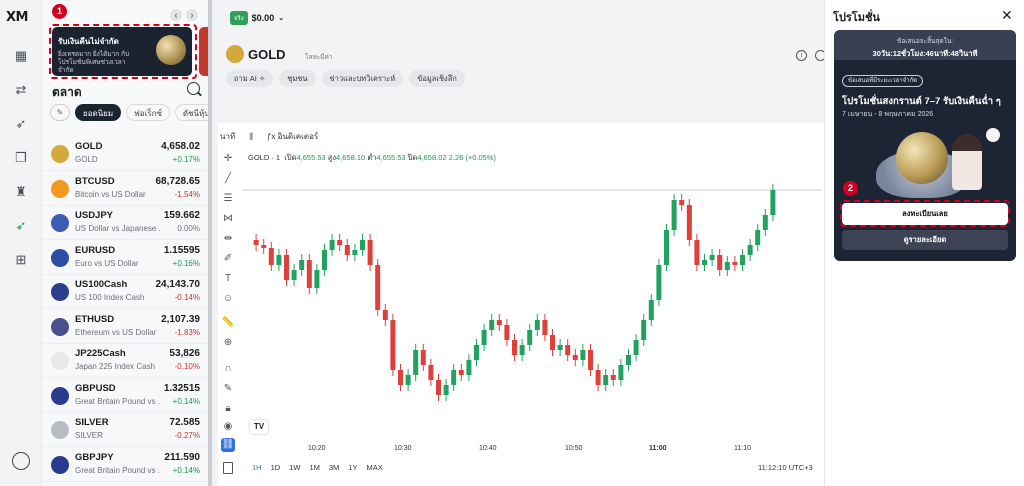  I want to click on instrument-change: 0.00%, so click(188, 228).